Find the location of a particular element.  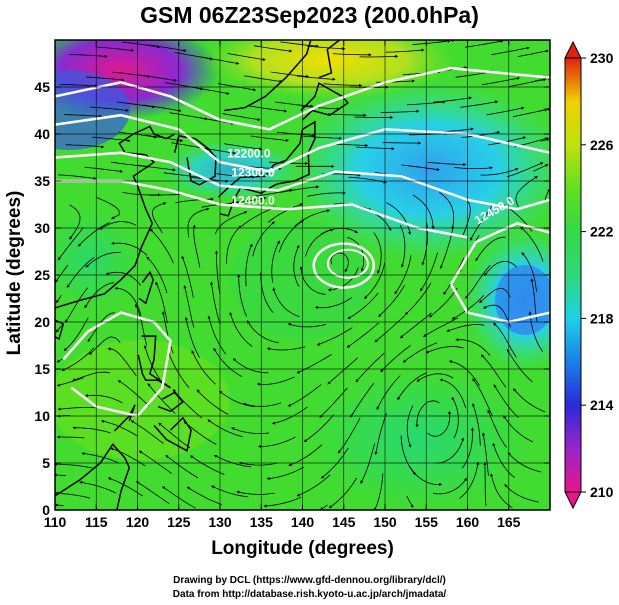

contour-closed is located at coordinates (347, 263).